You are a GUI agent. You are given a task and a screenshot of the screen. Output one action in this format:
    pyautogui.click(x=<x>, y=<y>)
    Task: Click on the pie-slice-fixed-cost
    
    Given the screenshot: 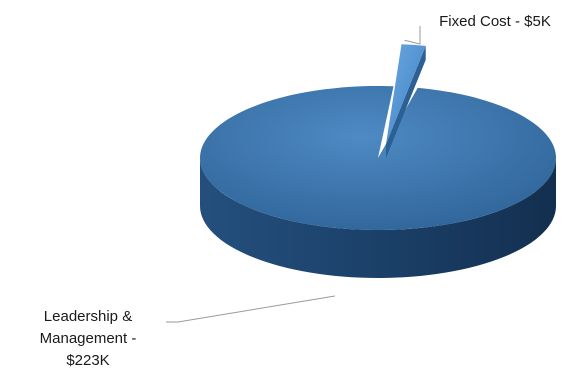 What is the action you would take?
    pyautogui.click(x=406, y=94)
    